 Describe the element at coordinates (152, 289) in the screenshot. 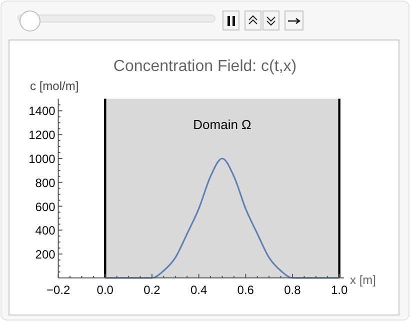

I see `x-tick-label: 0.2` at that location.